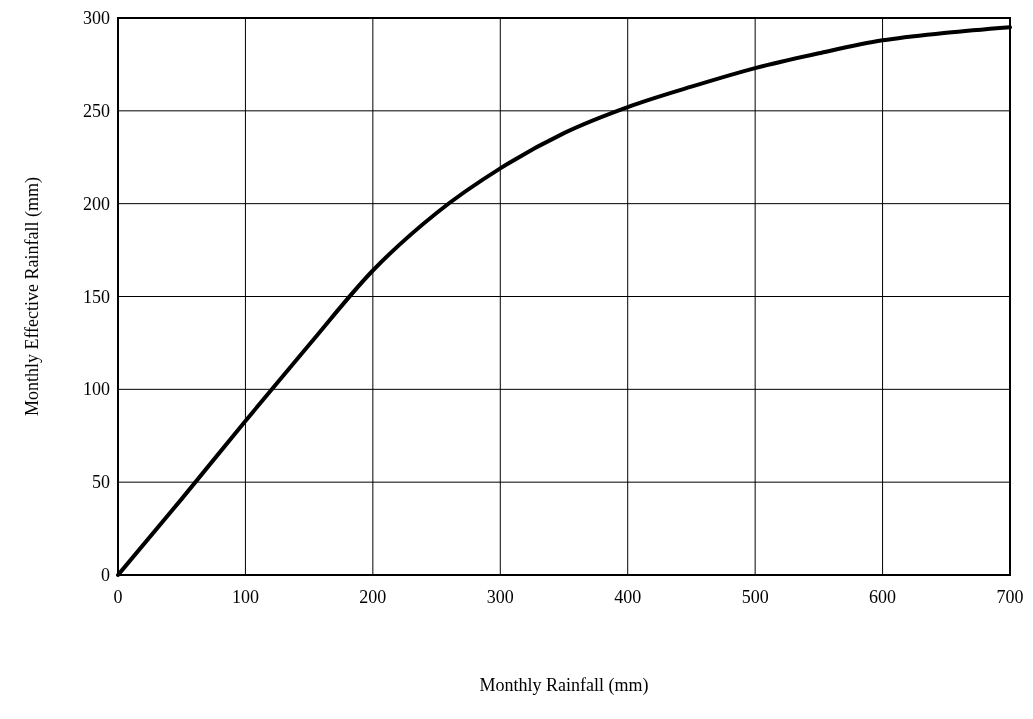  I want to click on x-tick-label: 600, so click(883, 597).